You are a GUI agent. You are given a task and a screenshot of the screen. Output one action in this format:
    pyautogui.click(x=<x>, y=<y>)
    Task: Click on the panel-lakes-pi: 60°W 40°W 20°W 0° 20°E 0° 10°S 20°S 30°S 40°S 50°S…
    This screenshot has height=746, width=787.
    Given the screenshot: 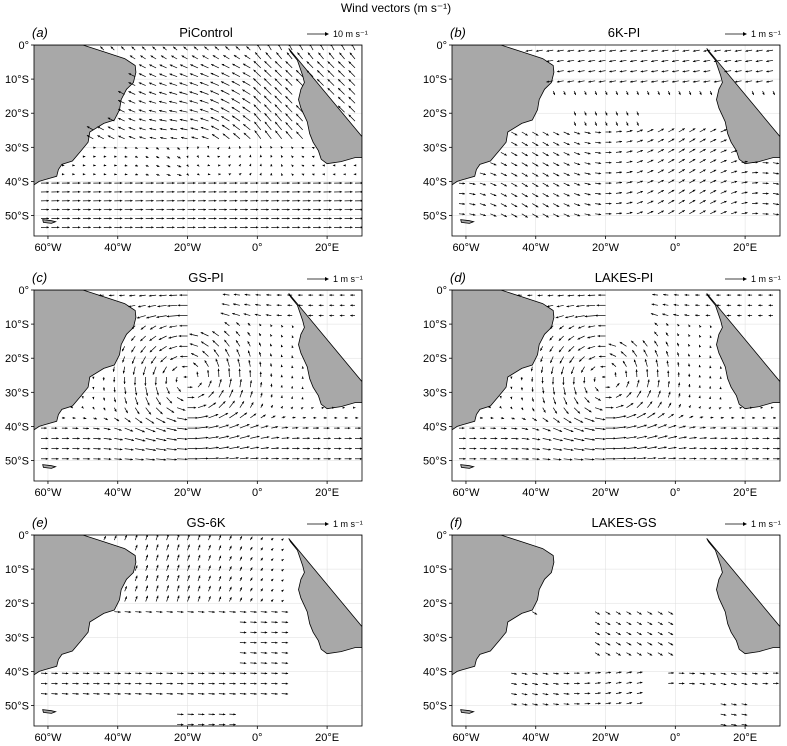 What is the action you would take?
    pyautogui.click(x=605, y=384)
    